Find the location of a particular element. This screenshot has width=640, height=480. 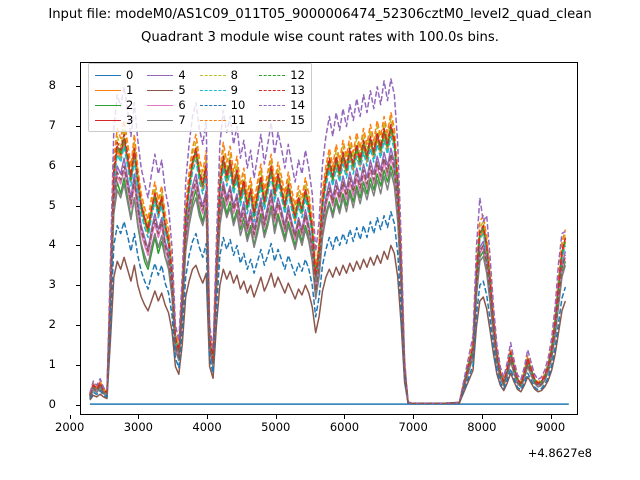

legend-label: 11 is located at coordinates (238, 120).